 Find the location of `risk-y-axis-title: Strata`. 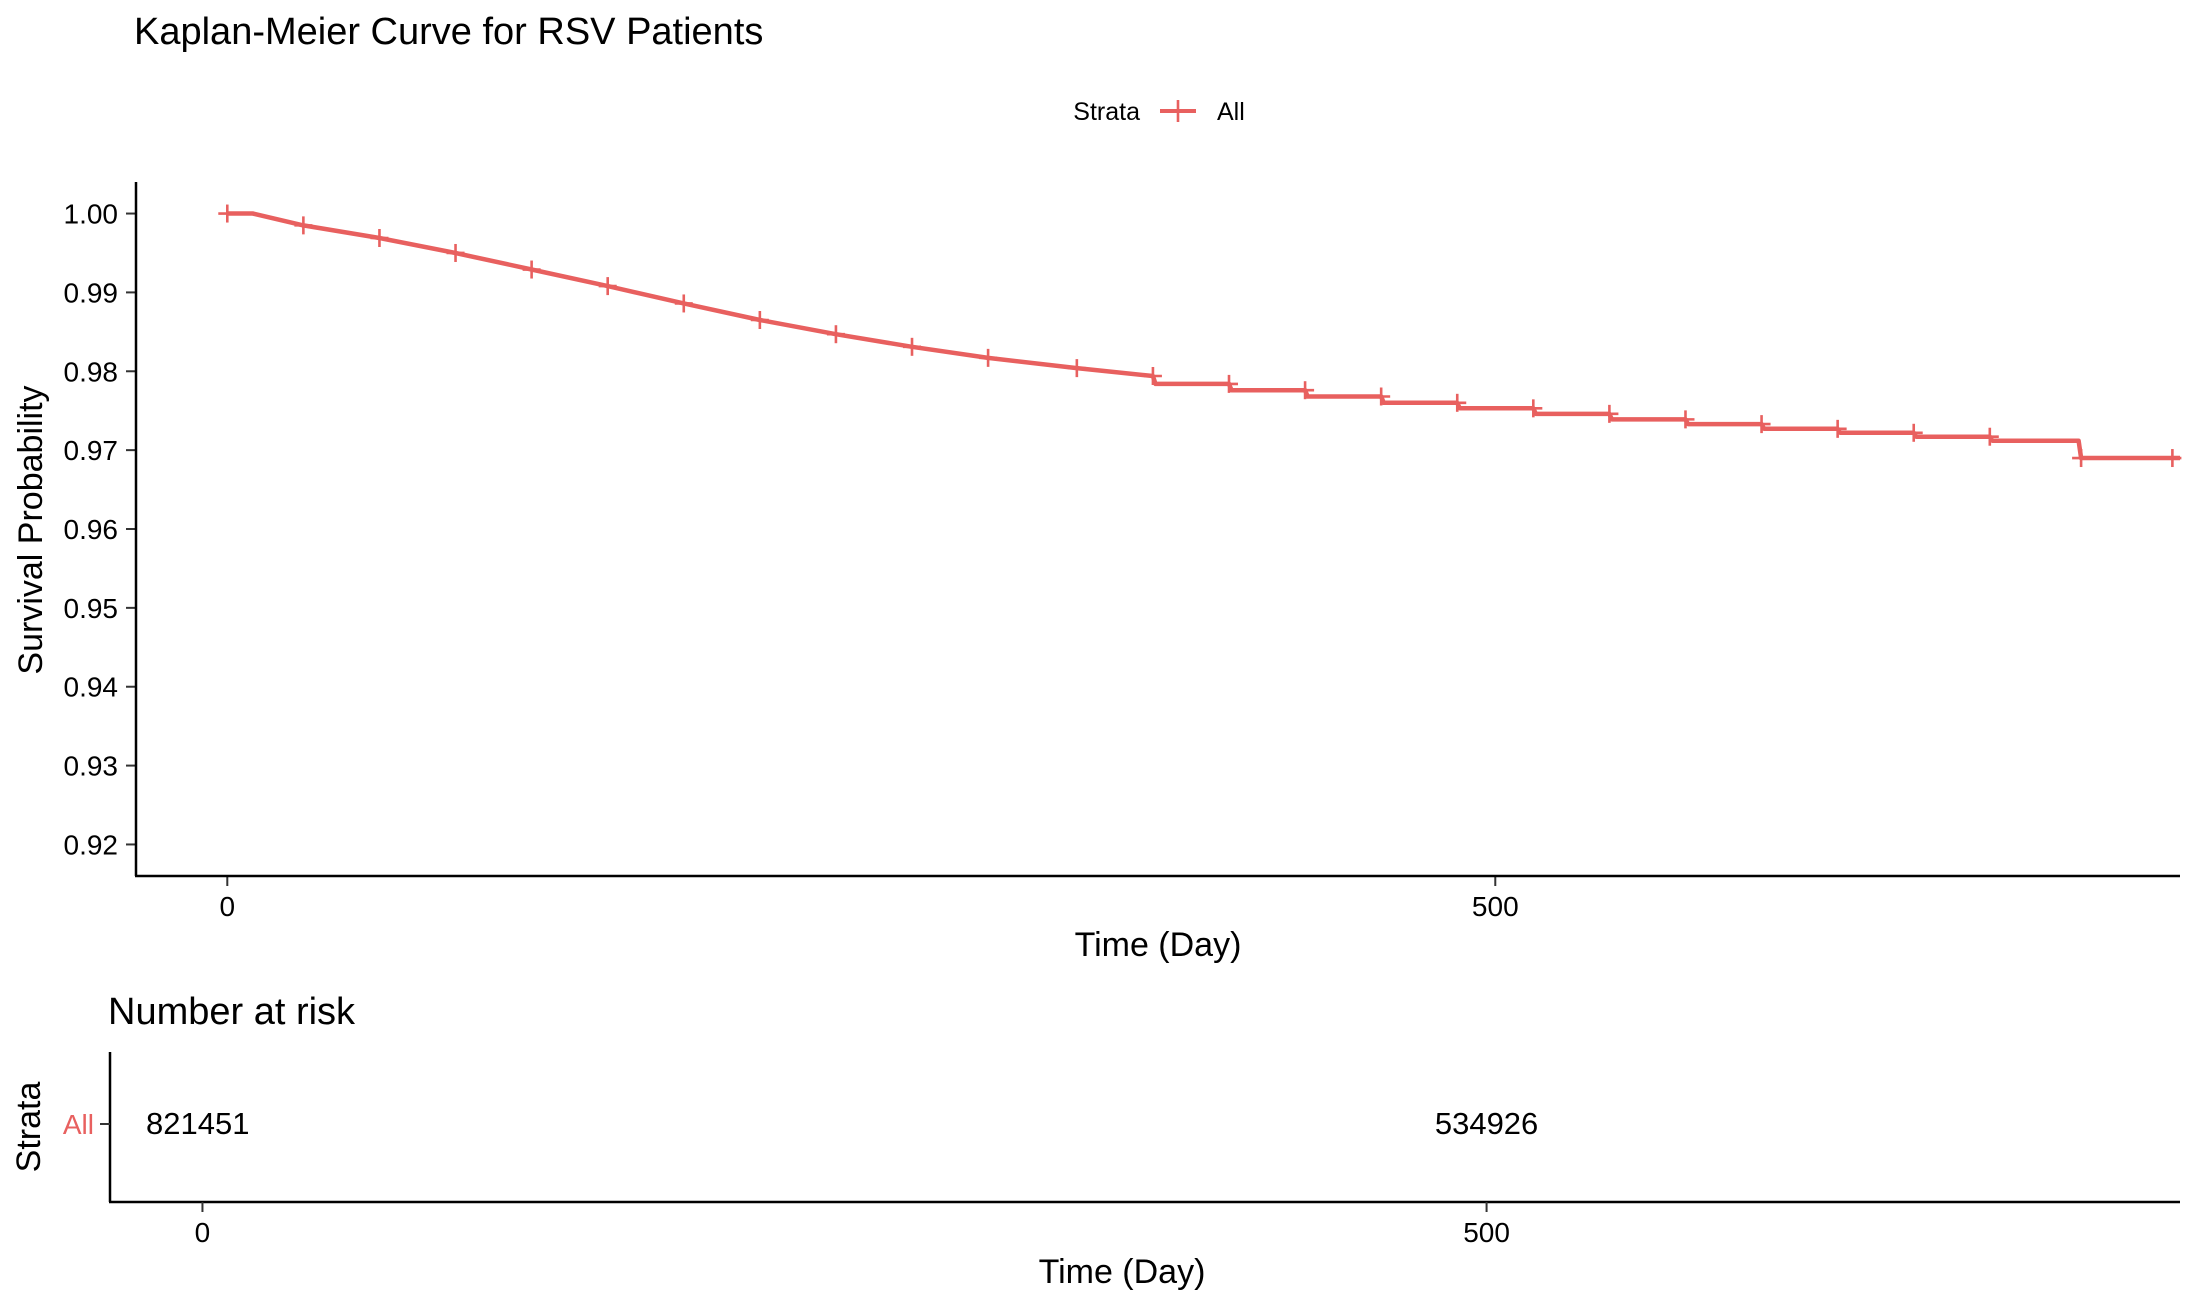

risk-y-axis-title: Strata is located at coordinates (29, 1127).